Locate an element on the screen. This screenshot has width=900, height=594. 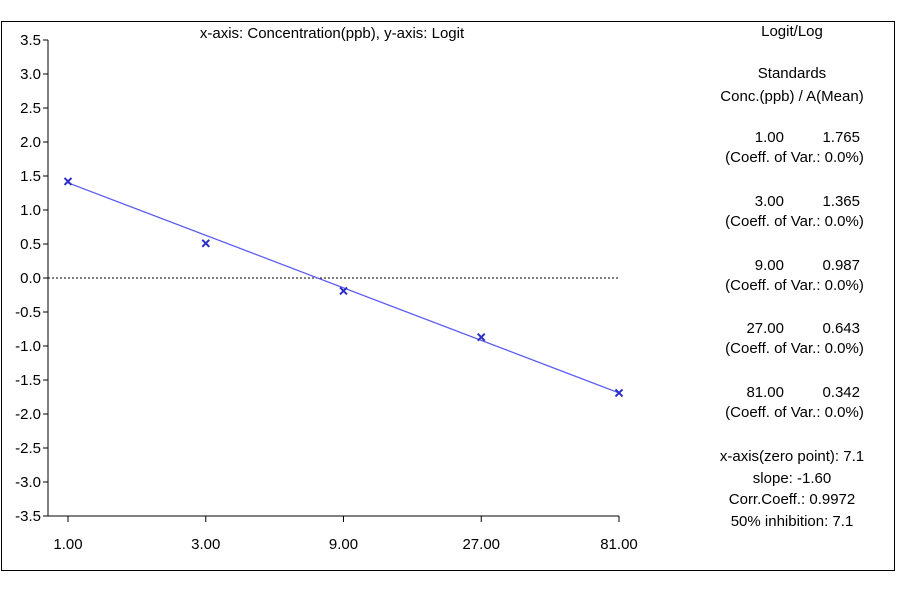
x-axis: 1.00 3.00 9.00 27.00 81.00 is located at coordinates (343, 534).